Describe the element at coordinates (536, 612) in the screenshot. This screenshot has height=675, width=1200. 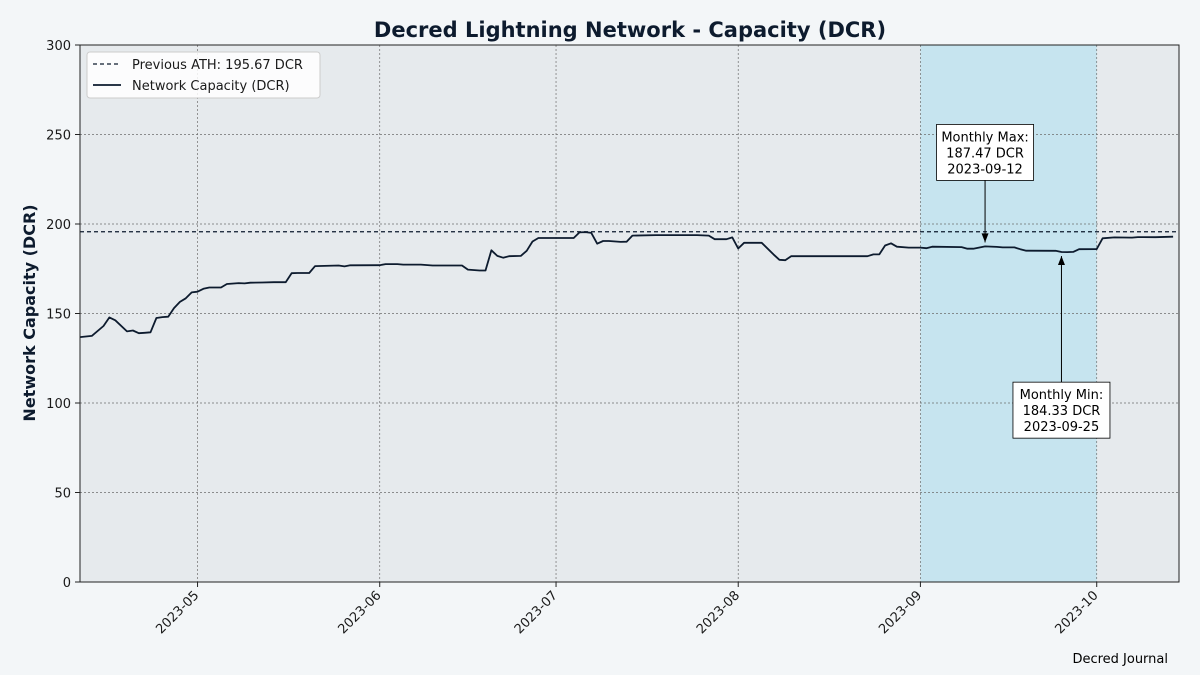
I see `x-tick-label: 2023-07` at that location.